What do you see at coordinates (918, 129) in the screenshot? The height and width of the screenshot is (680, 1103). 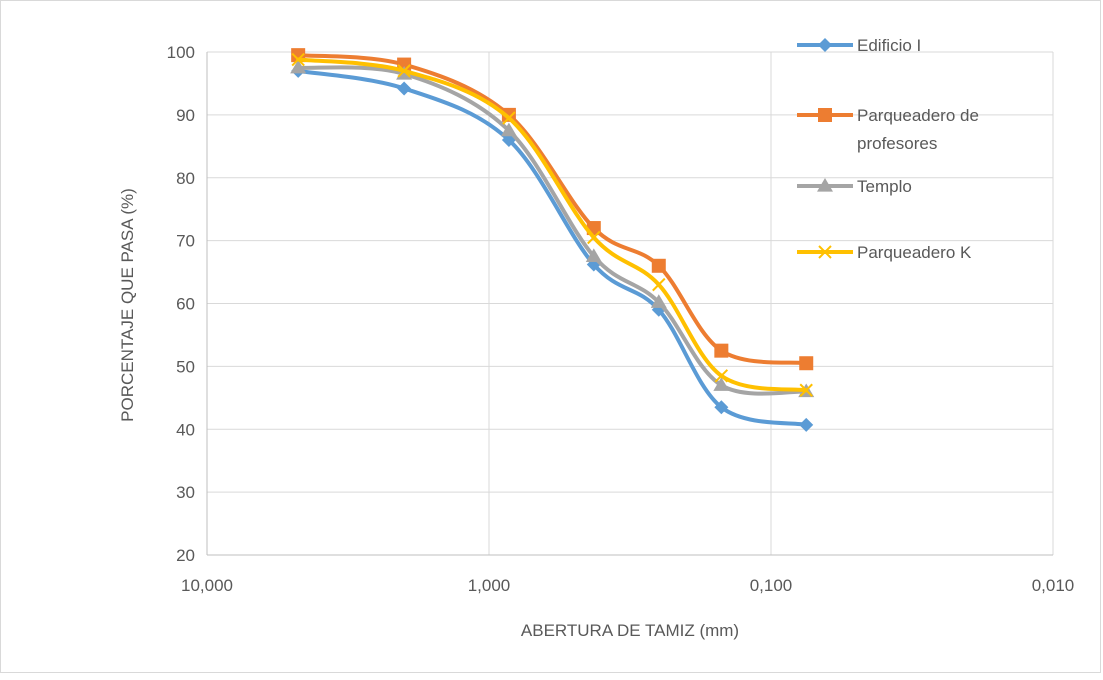 I see `legend-label: Parqueadero de profesores` at bounding box center [918, 129].